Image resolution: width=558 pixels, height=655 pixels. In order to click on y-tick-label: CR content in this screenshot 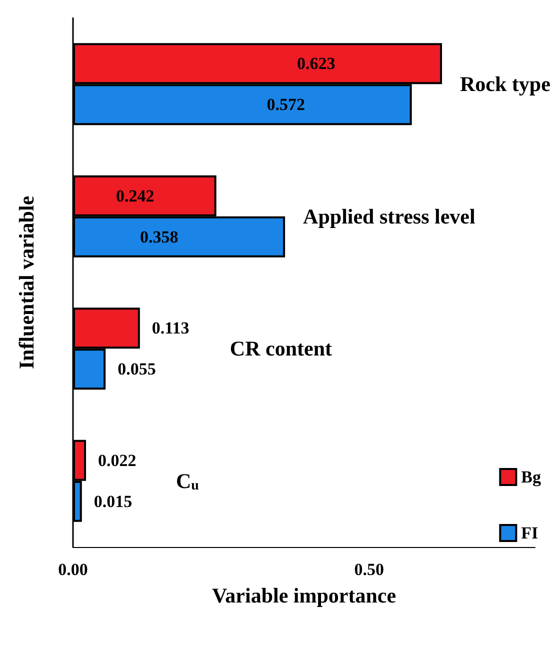, I will do `click(281, 348)`.